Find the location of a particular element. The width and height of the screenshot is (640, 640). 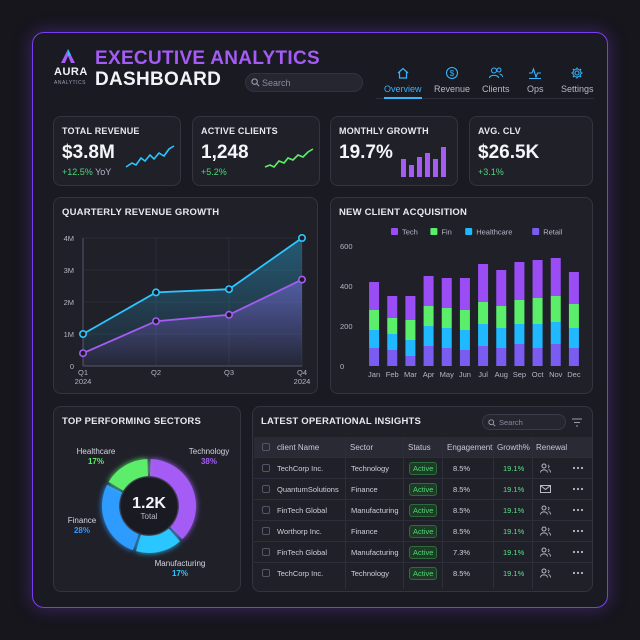

slice-percent-label: 38% is located at coordinates (209, 461).